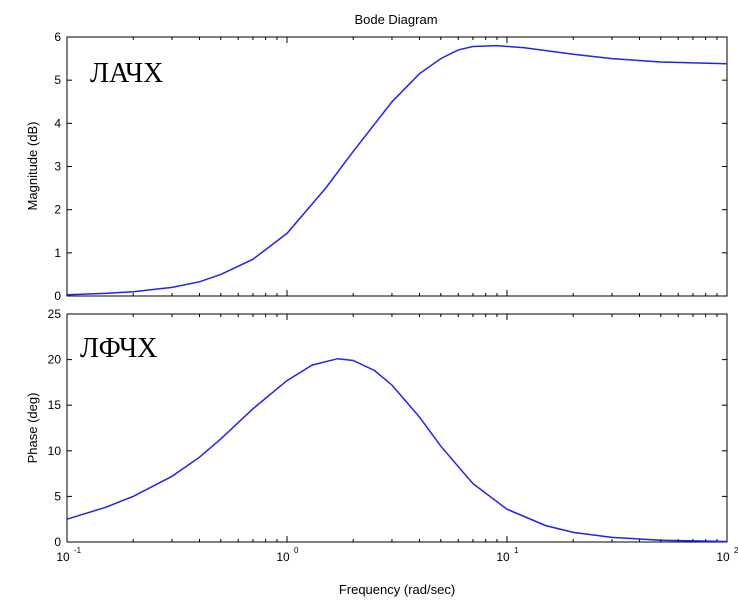  What do you see at coordinates (78, 550) in the screenshot?
I see `x-tick-label-exponent: -1` at bounding box center [78, 550].